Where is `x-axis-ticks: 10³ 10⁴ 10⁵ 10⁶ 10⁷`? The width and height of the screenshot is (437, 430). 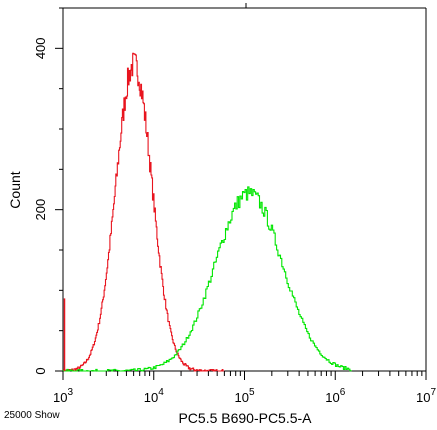 x-axis-ticks: 10³ 10⁴ 10⁵ 10⁶ 10⁷ is located at coordinates (244, 388).